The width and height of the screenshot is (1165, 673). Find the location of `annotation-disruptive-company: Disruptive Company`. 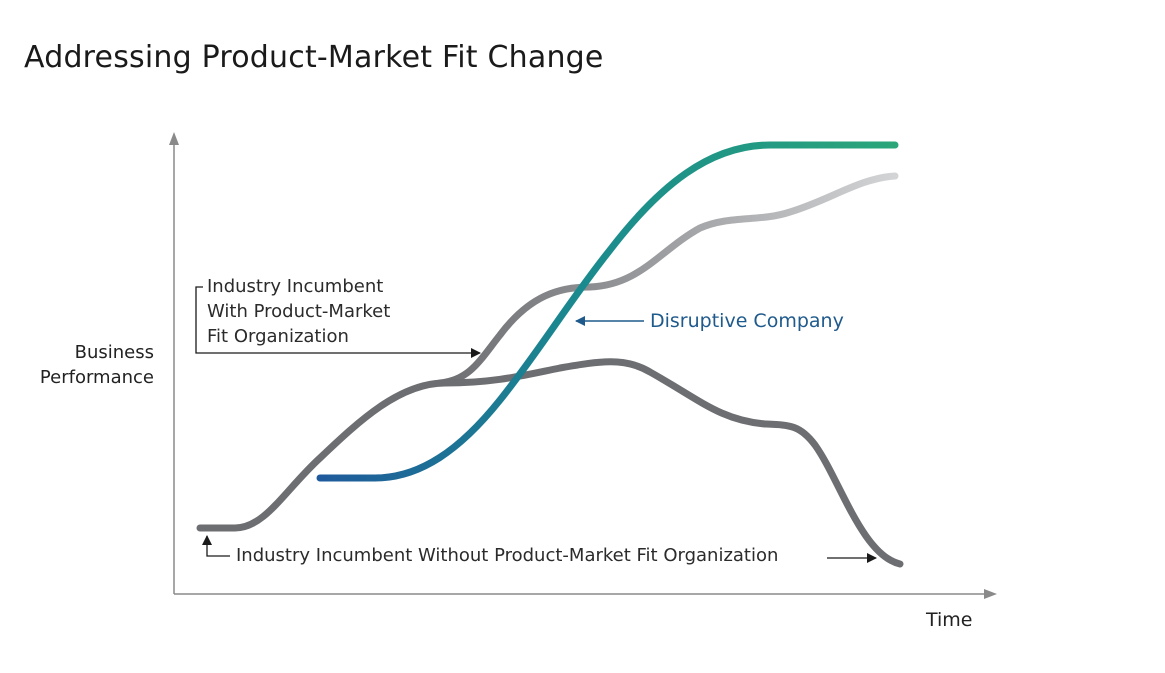

annotation-disruptive-company: Disruptive Company is located at coordinates (747, 321).